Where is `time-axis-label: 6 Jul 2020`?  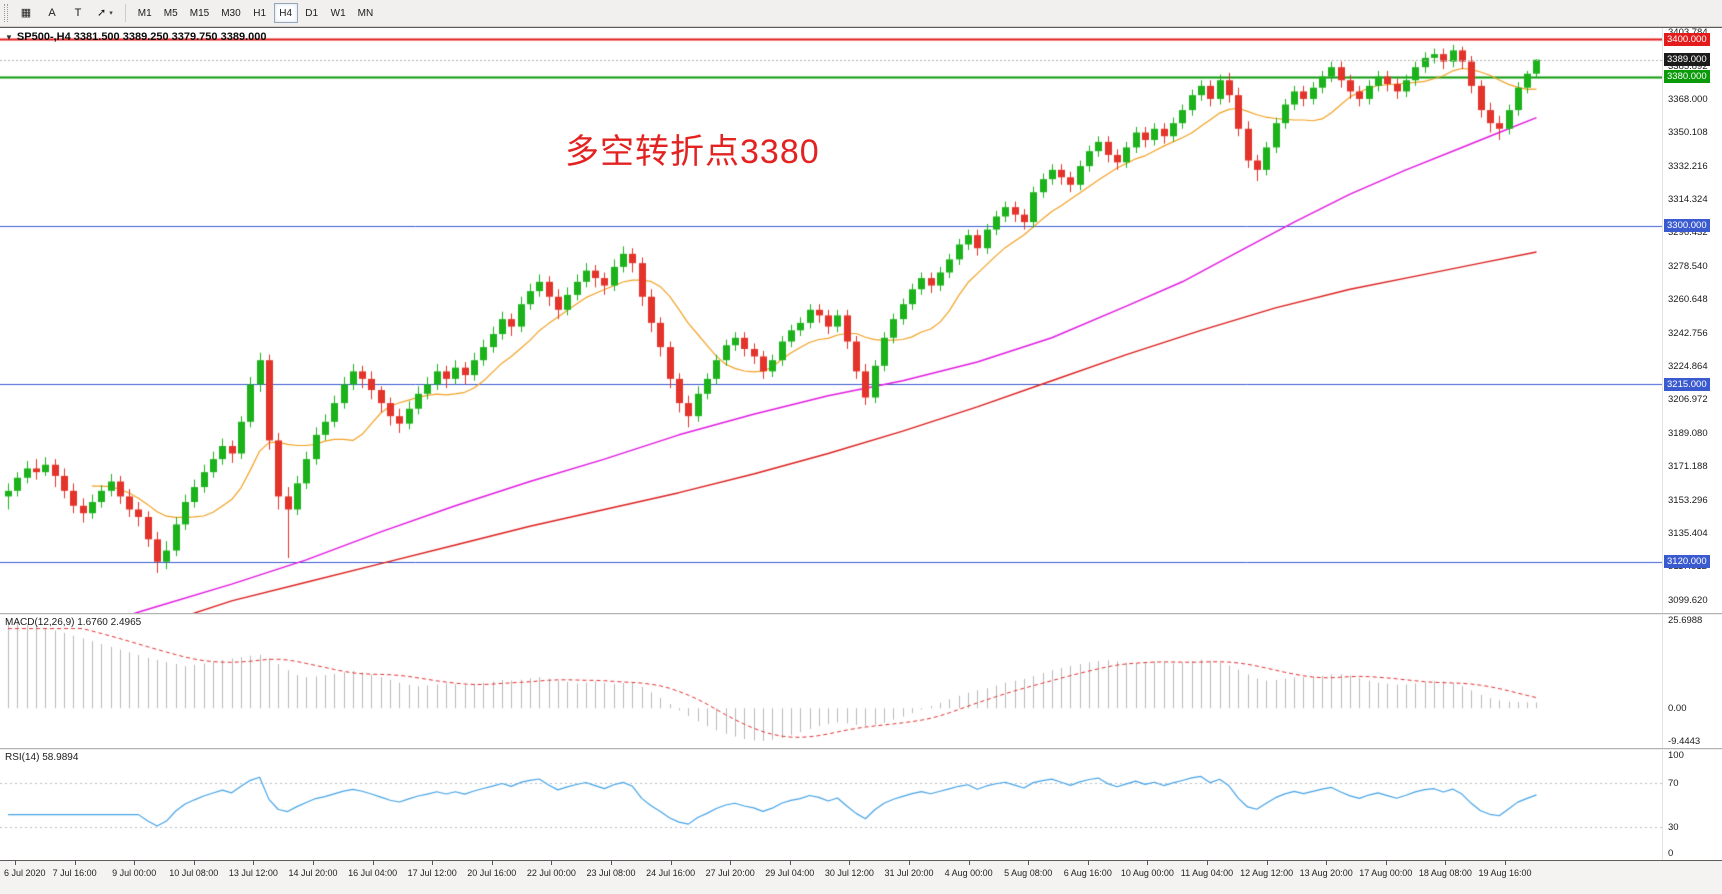
time-axis-label: 6 Jul 2020 is located at coordinates (25, 873).